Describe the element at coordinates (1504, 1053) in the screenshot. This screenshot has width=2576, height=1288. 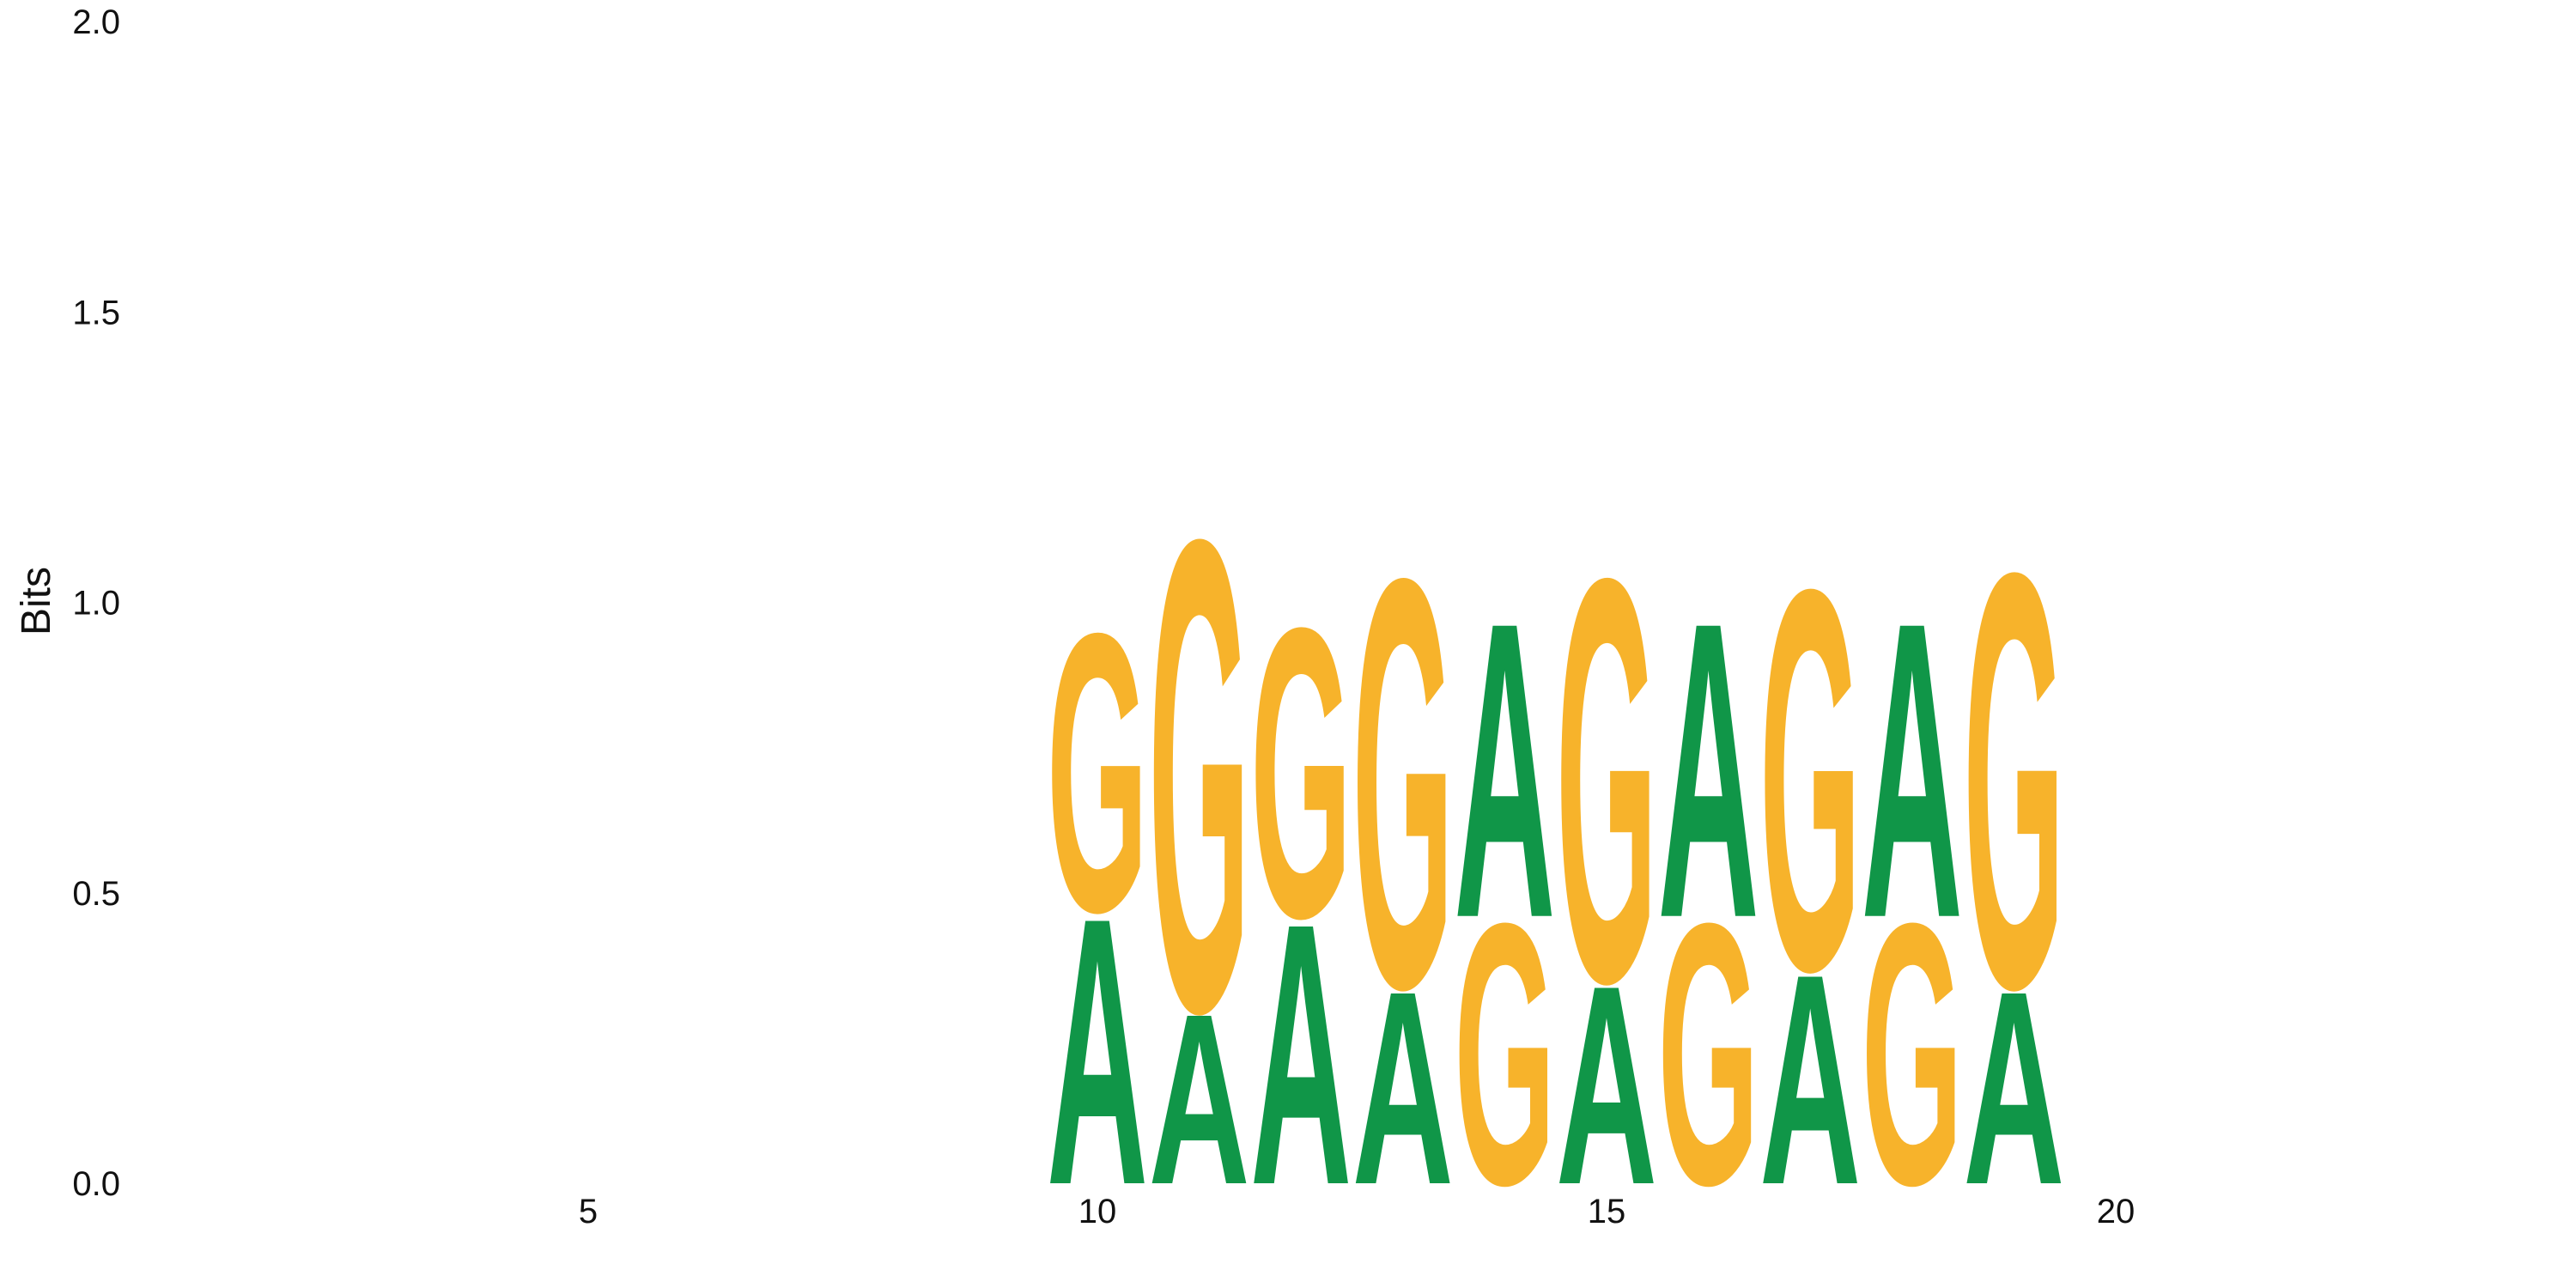
I see `logo-letter-g-pos-14: G` at that location.